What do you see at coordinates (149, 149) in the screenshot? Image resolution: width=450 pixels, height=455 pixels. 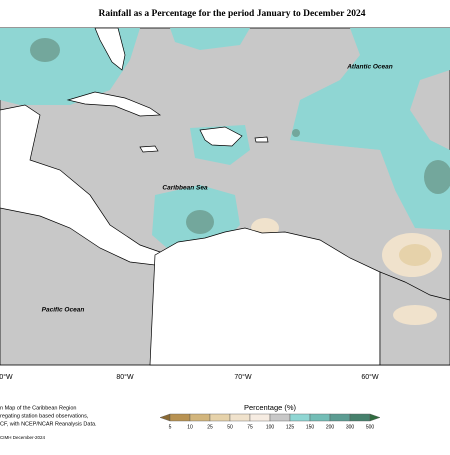 I see `jamaica` at bounding box center [149, 149].